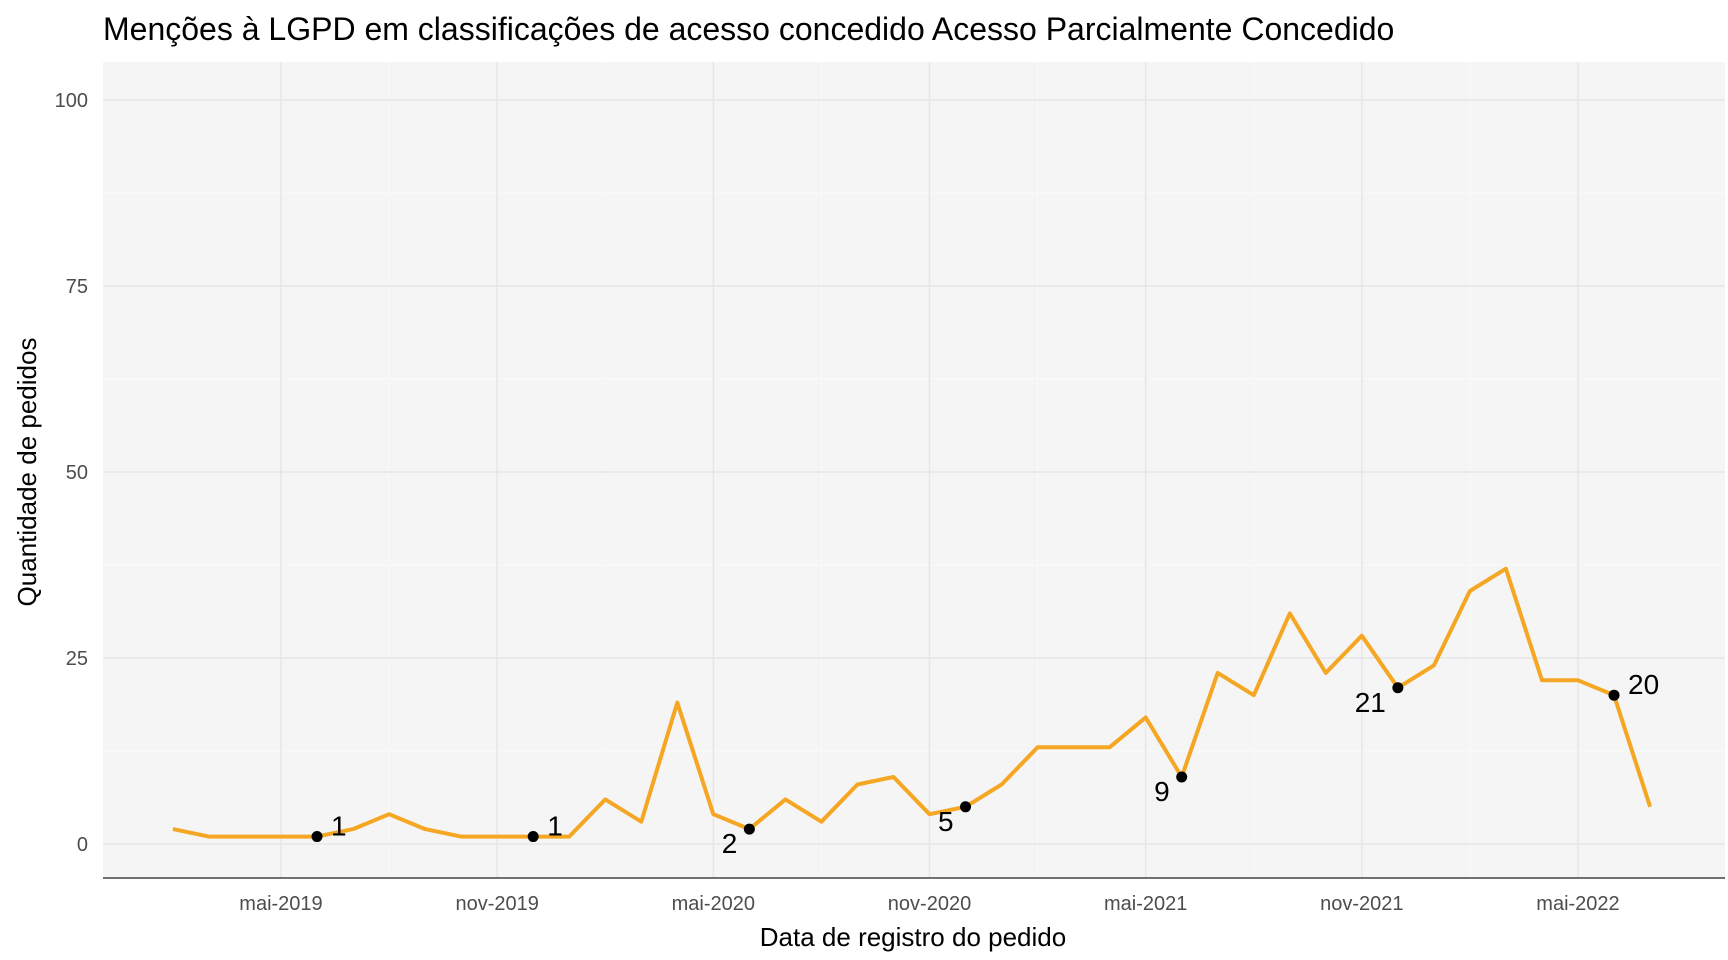  Describe the element at coordinates (496, 904) in the screenshot. I see `x-tick-label: nov-2019` at that location.